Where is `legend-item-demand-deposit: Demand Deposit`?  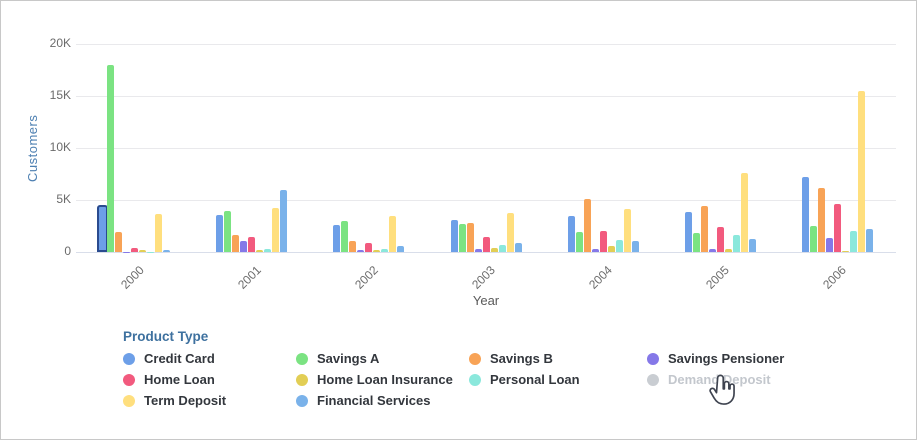 legend-item-demand-deposit: Demand Deposit is located at coordinates (762, 380).